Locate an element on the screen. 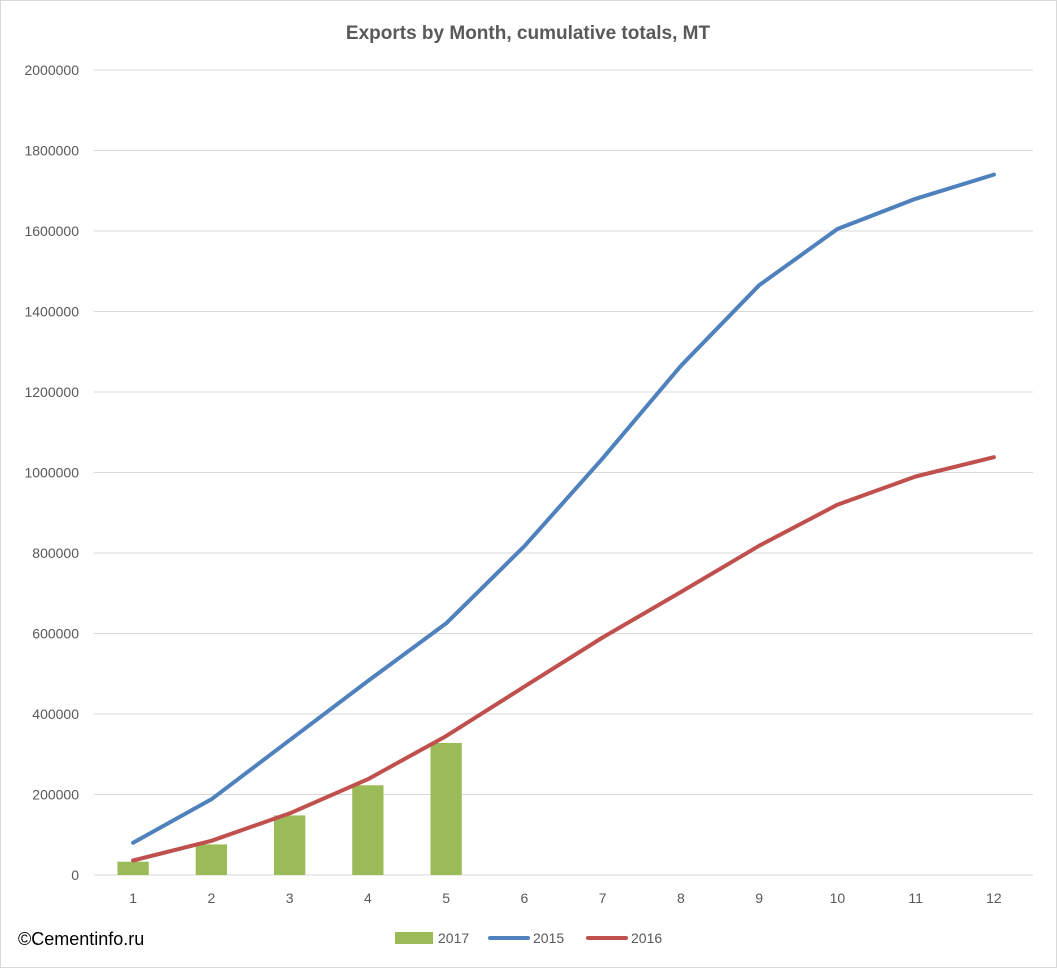  y-tick-label: 1400000 is located at coordinates (51, 312).